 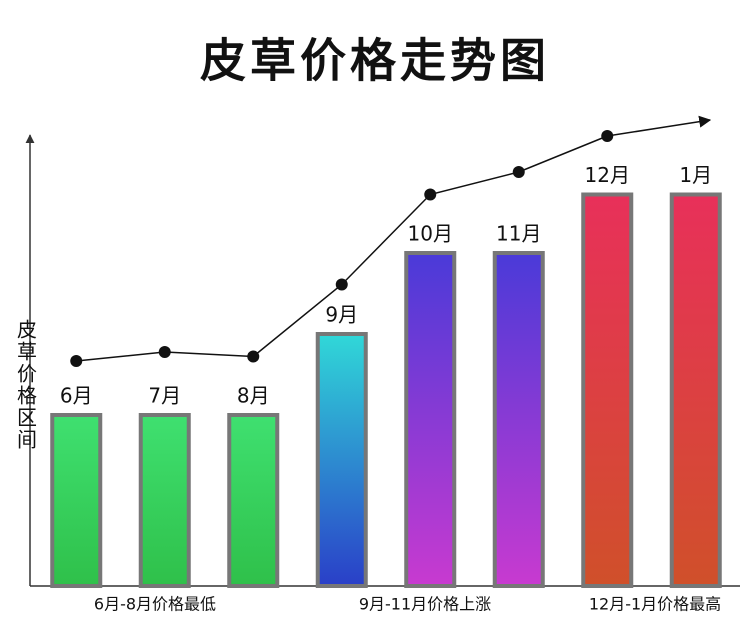 What do you see at coordinates (695, 175) in the screenshot?
I see `bar-label: 1月` at bounding box center [695, 175].